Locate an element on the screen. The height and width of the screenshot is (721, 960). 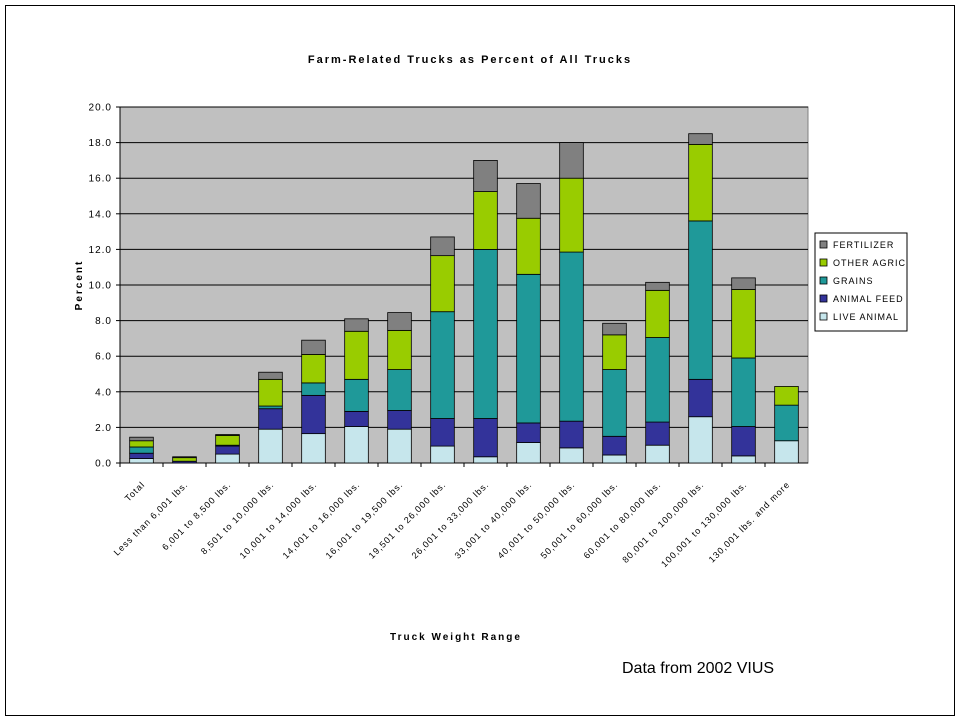
x-category-label: Less than 6,001 lbs. is located at coordinates (151, 518).